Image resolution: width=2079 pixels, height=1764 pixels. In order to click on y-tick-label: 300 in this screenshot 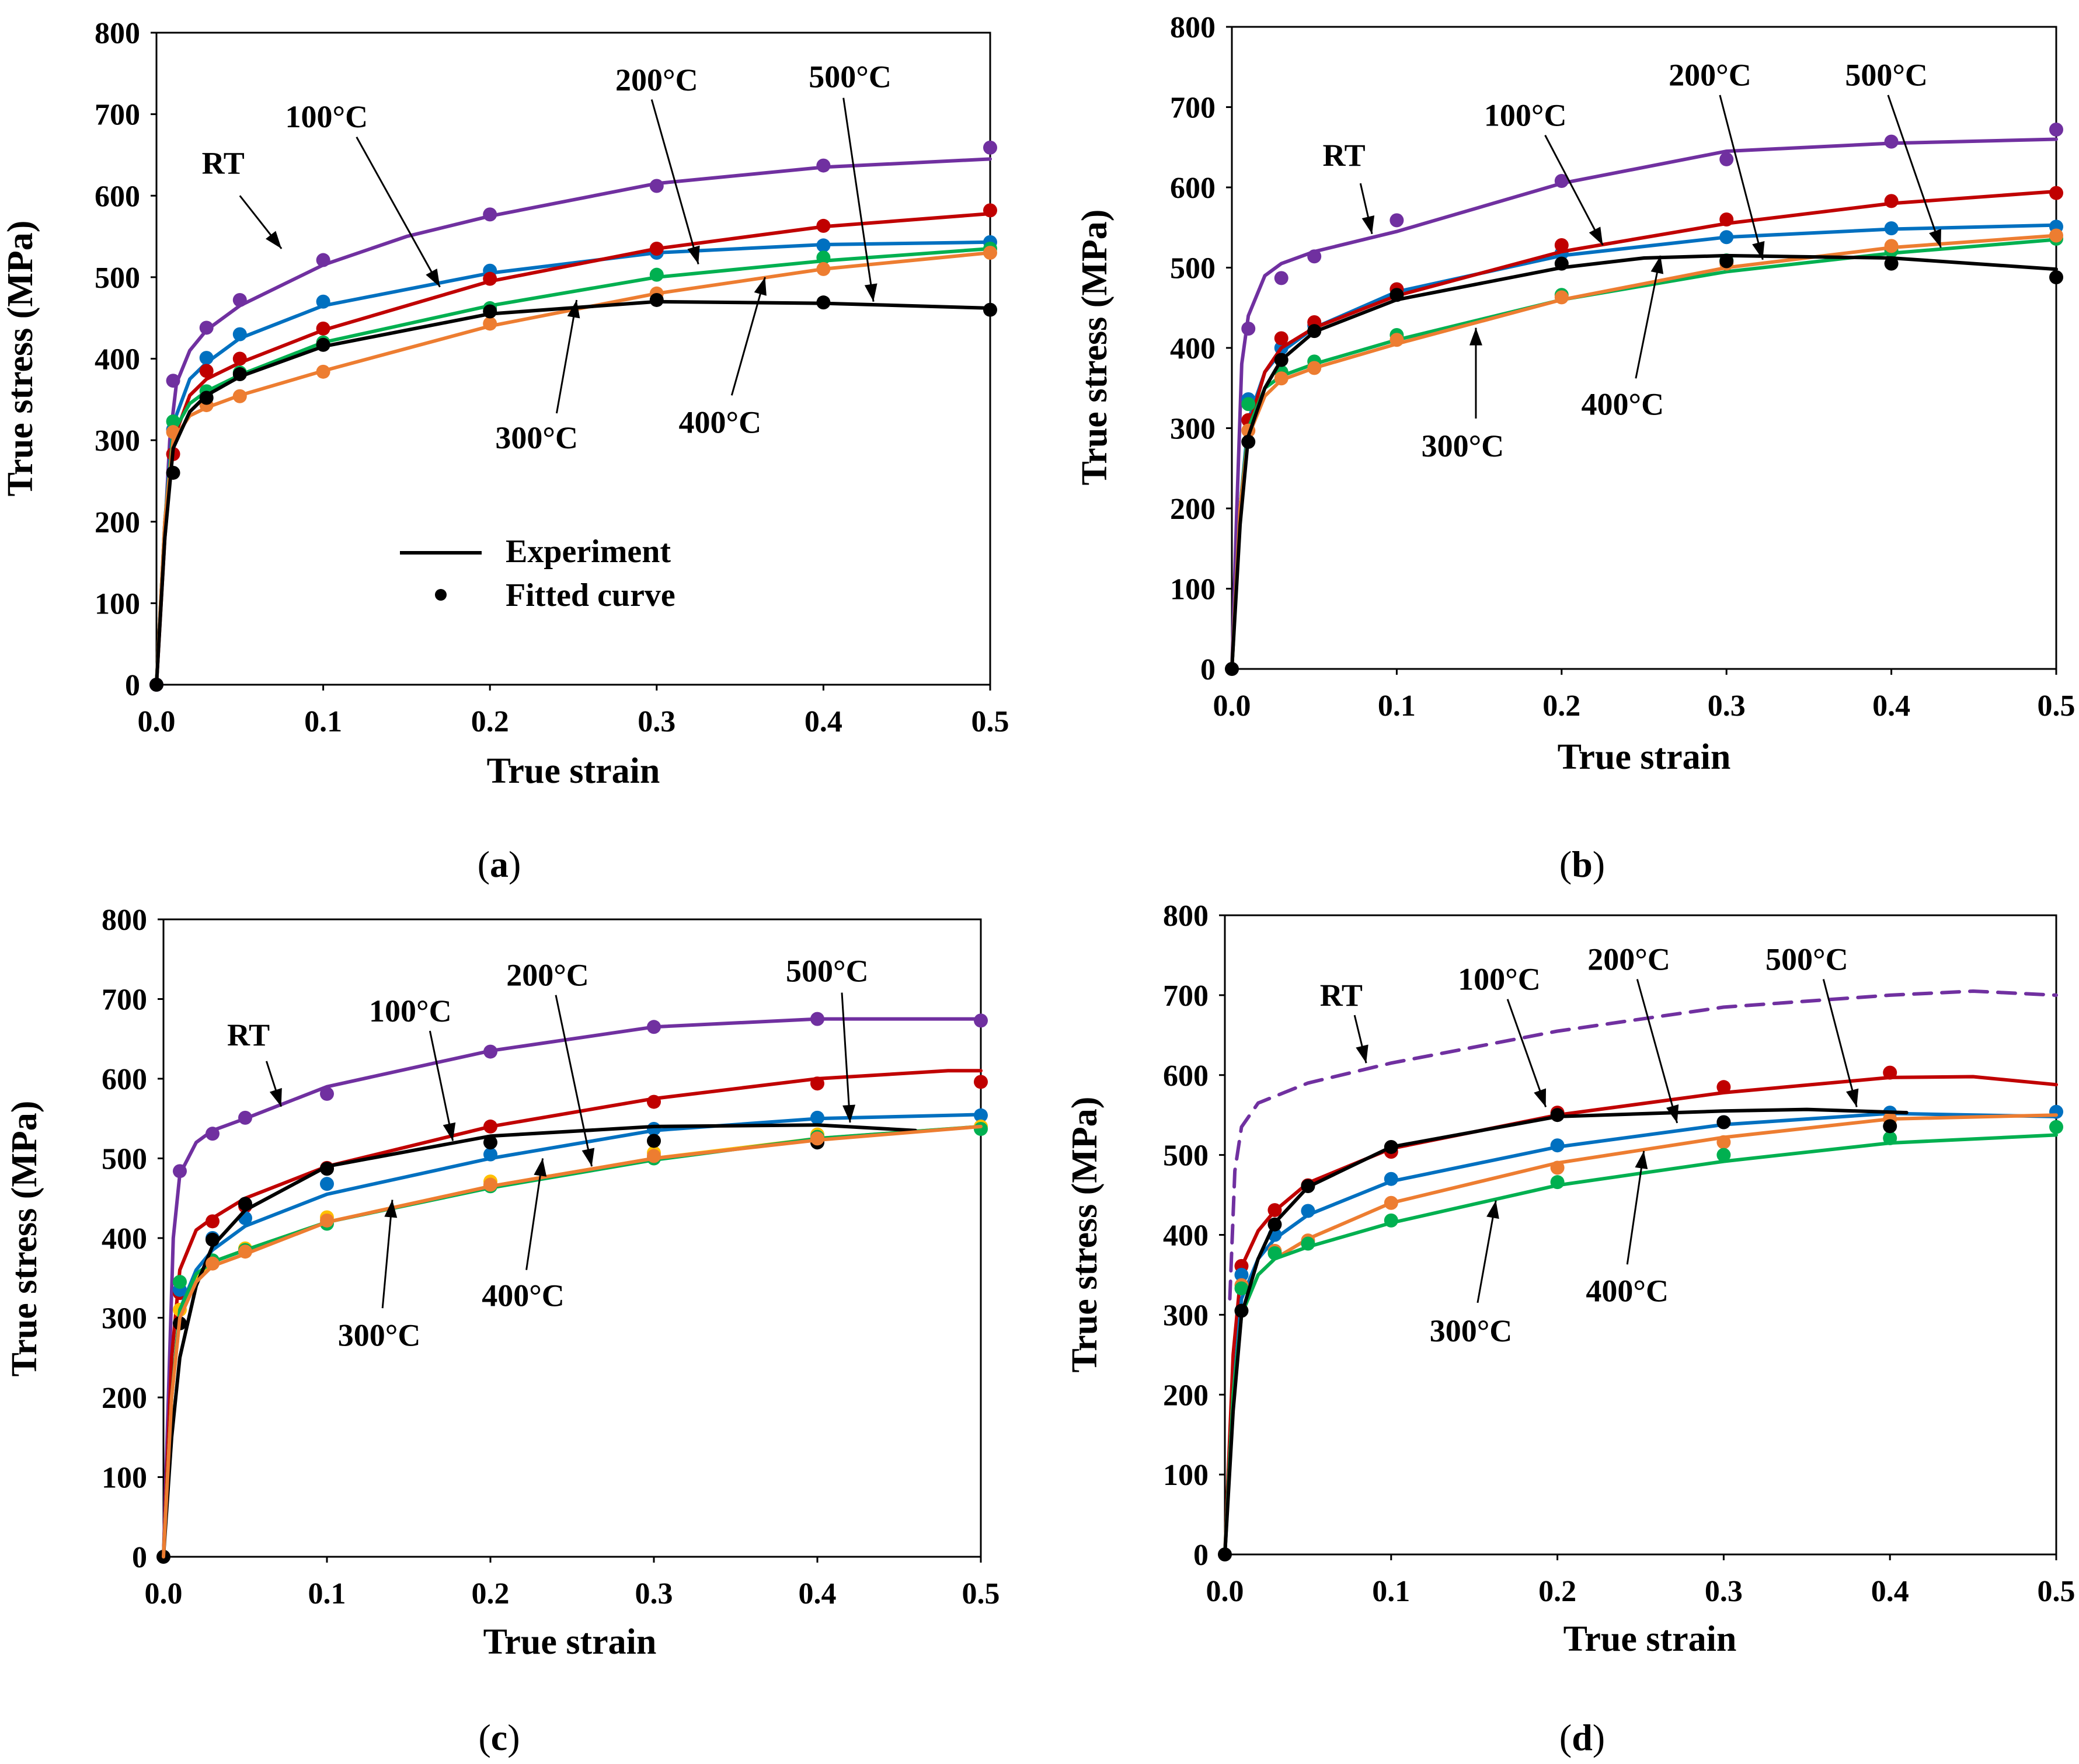, I will do `click(1186, 1316)`.